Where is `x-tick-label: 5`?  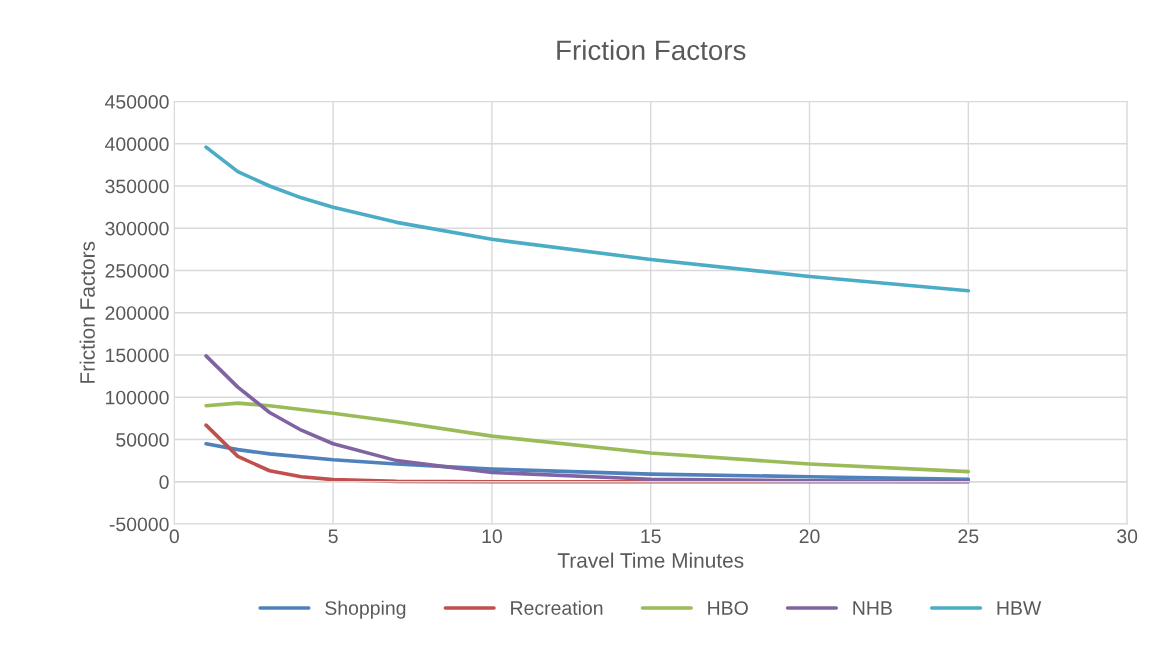
x-tick-label: 5 is located at coordinates (333, 536).